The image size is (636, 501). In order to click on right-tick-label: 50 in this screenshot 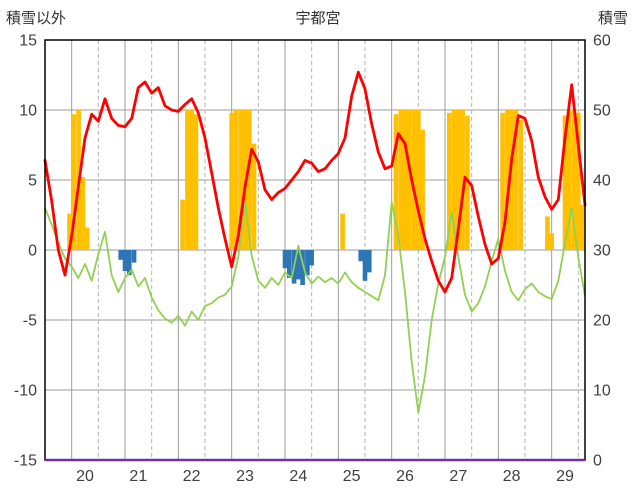, I will do `click(602, 111)`.